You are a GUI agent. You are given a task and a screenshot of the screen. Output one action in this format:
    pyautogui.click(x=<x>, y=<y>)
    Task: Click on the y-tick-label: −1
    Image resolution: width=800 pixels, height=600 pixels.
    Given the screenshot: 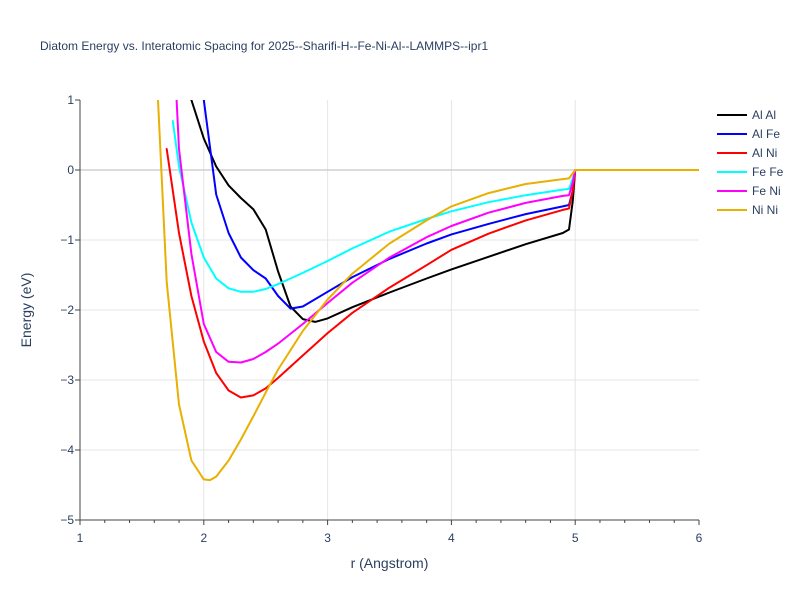 What is the action you would take?
    pyautogui.click(x=67, y=240)
    